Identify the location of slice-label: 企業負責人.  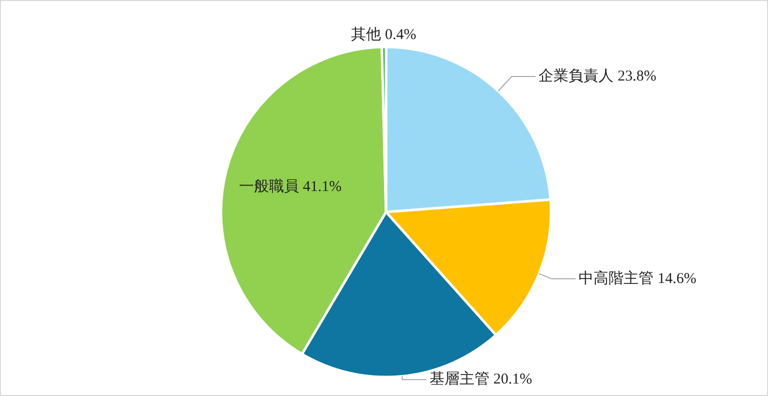
(576, 75).